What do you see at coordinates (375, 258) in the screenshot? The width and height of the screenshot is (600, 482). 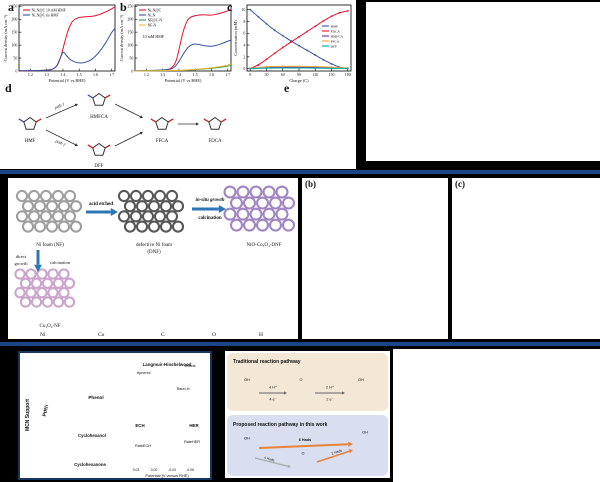 I see `figure-middle-b` at bounding box center [375, 258].